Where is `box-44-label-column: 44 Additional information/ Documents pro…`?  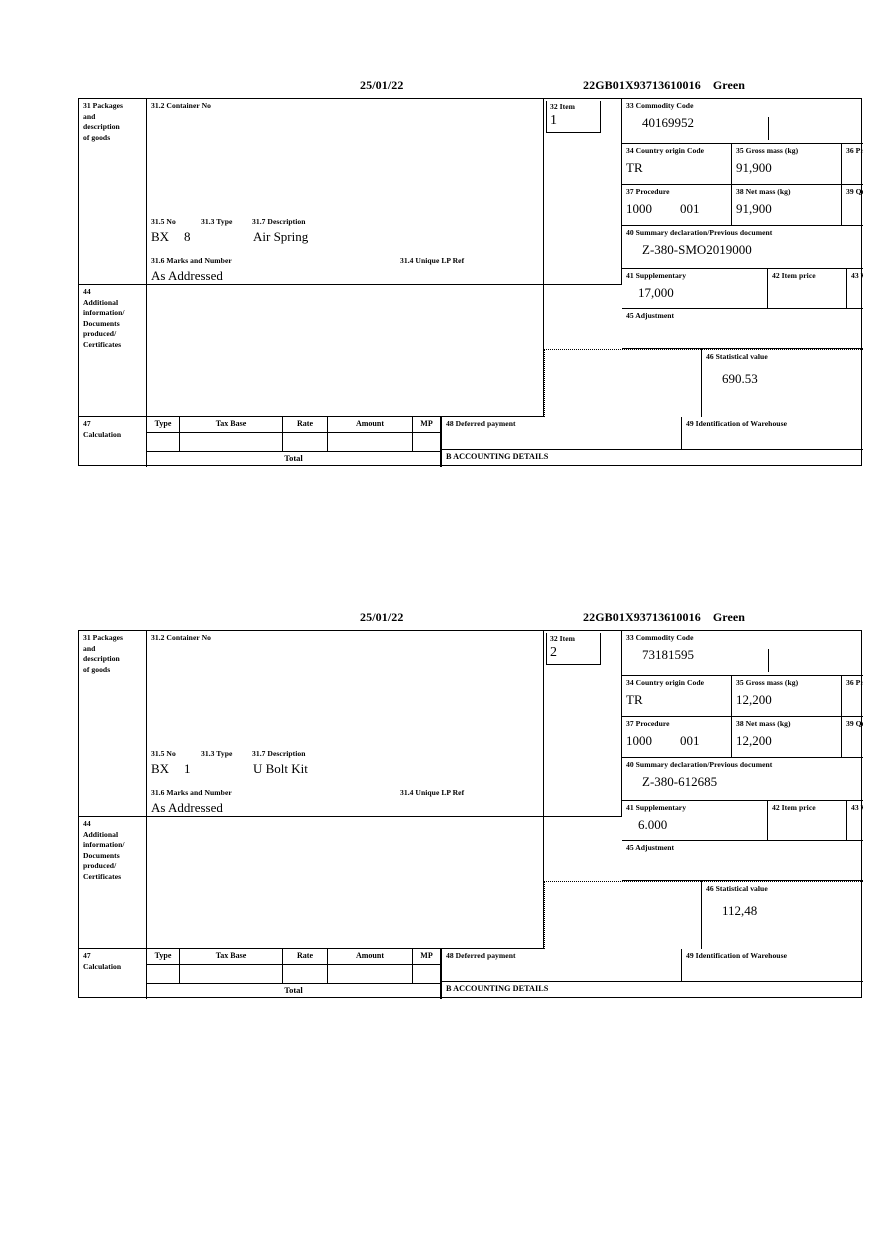 box-44-label-column: 44 Additional information/ Documents pro… is located at coordinates (113, 883).